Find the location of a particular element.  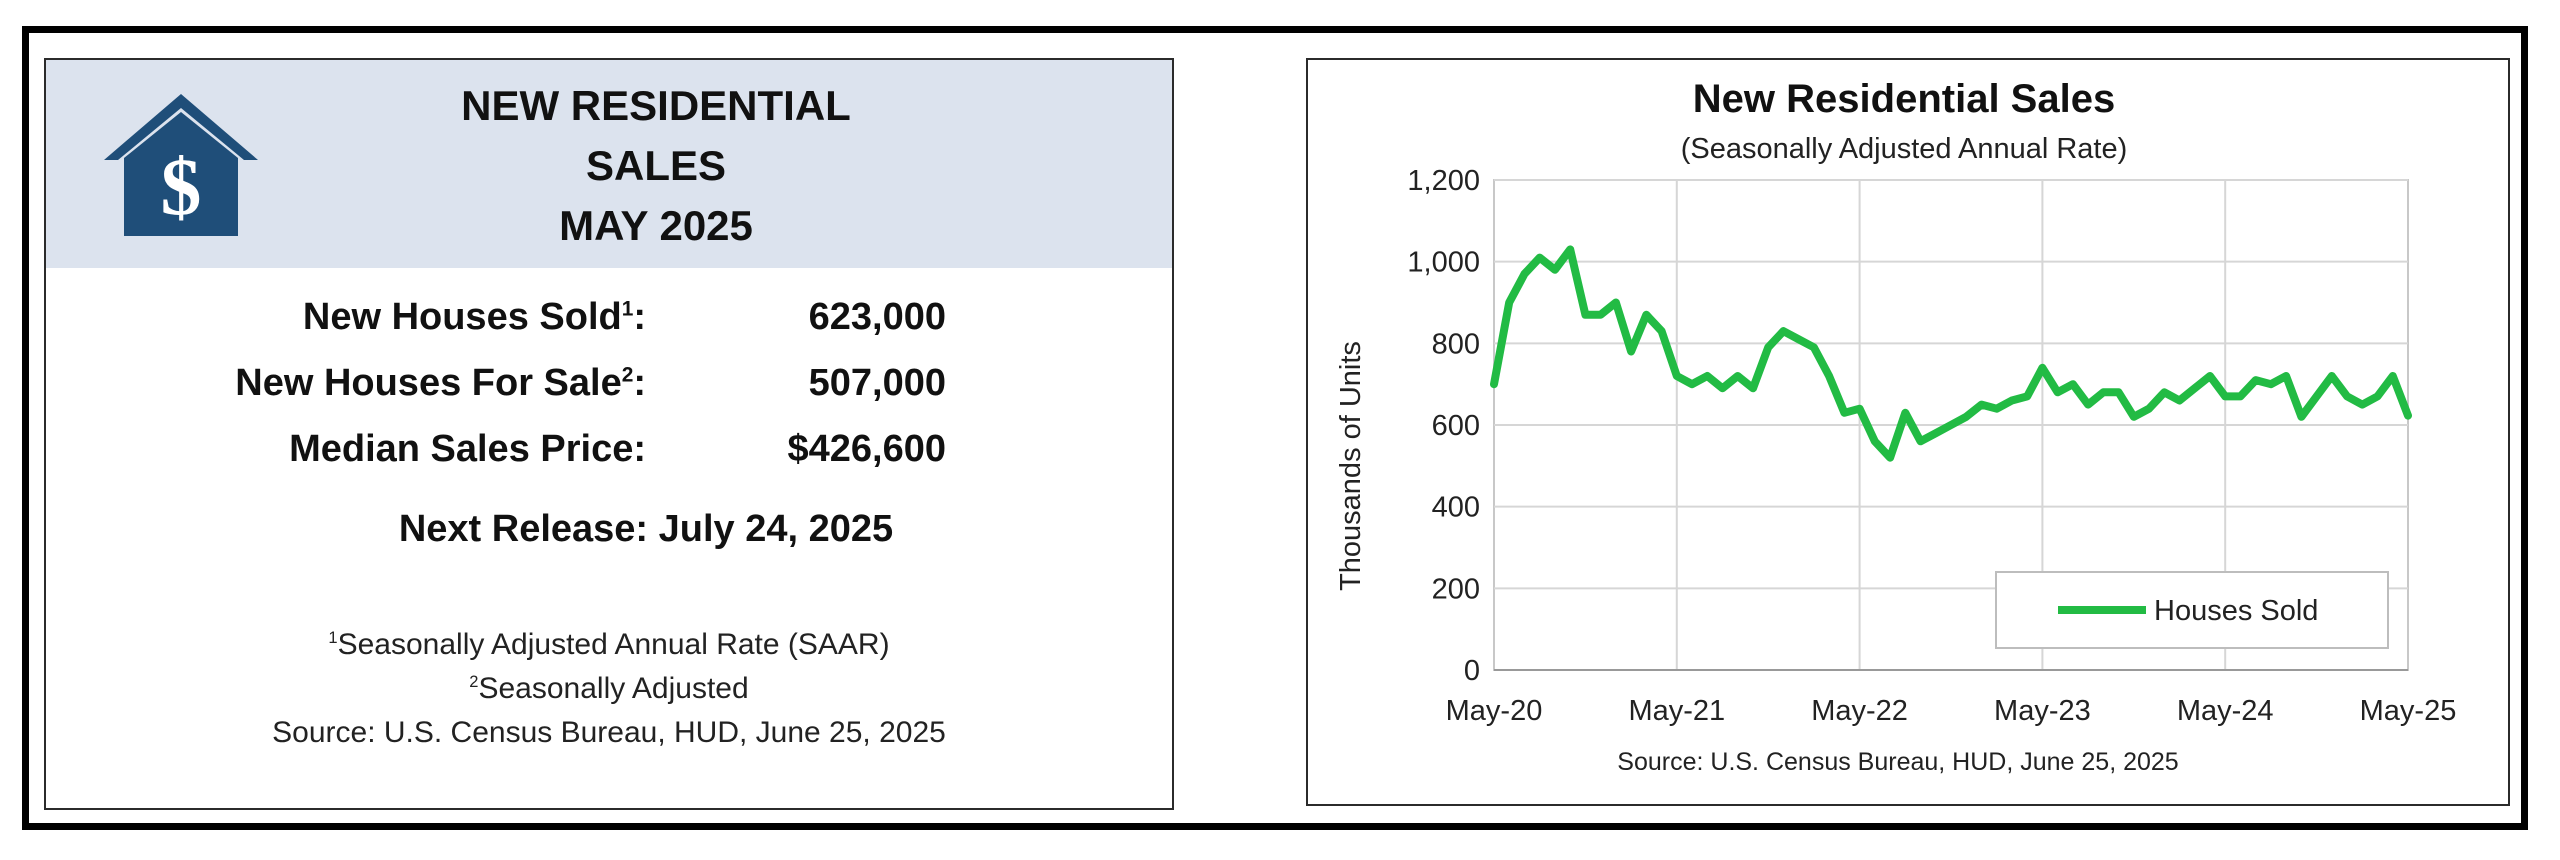

summary-header: $ NEW RESIDENTIAL SALES MAY 2025 is located at coordinates (609, 164).